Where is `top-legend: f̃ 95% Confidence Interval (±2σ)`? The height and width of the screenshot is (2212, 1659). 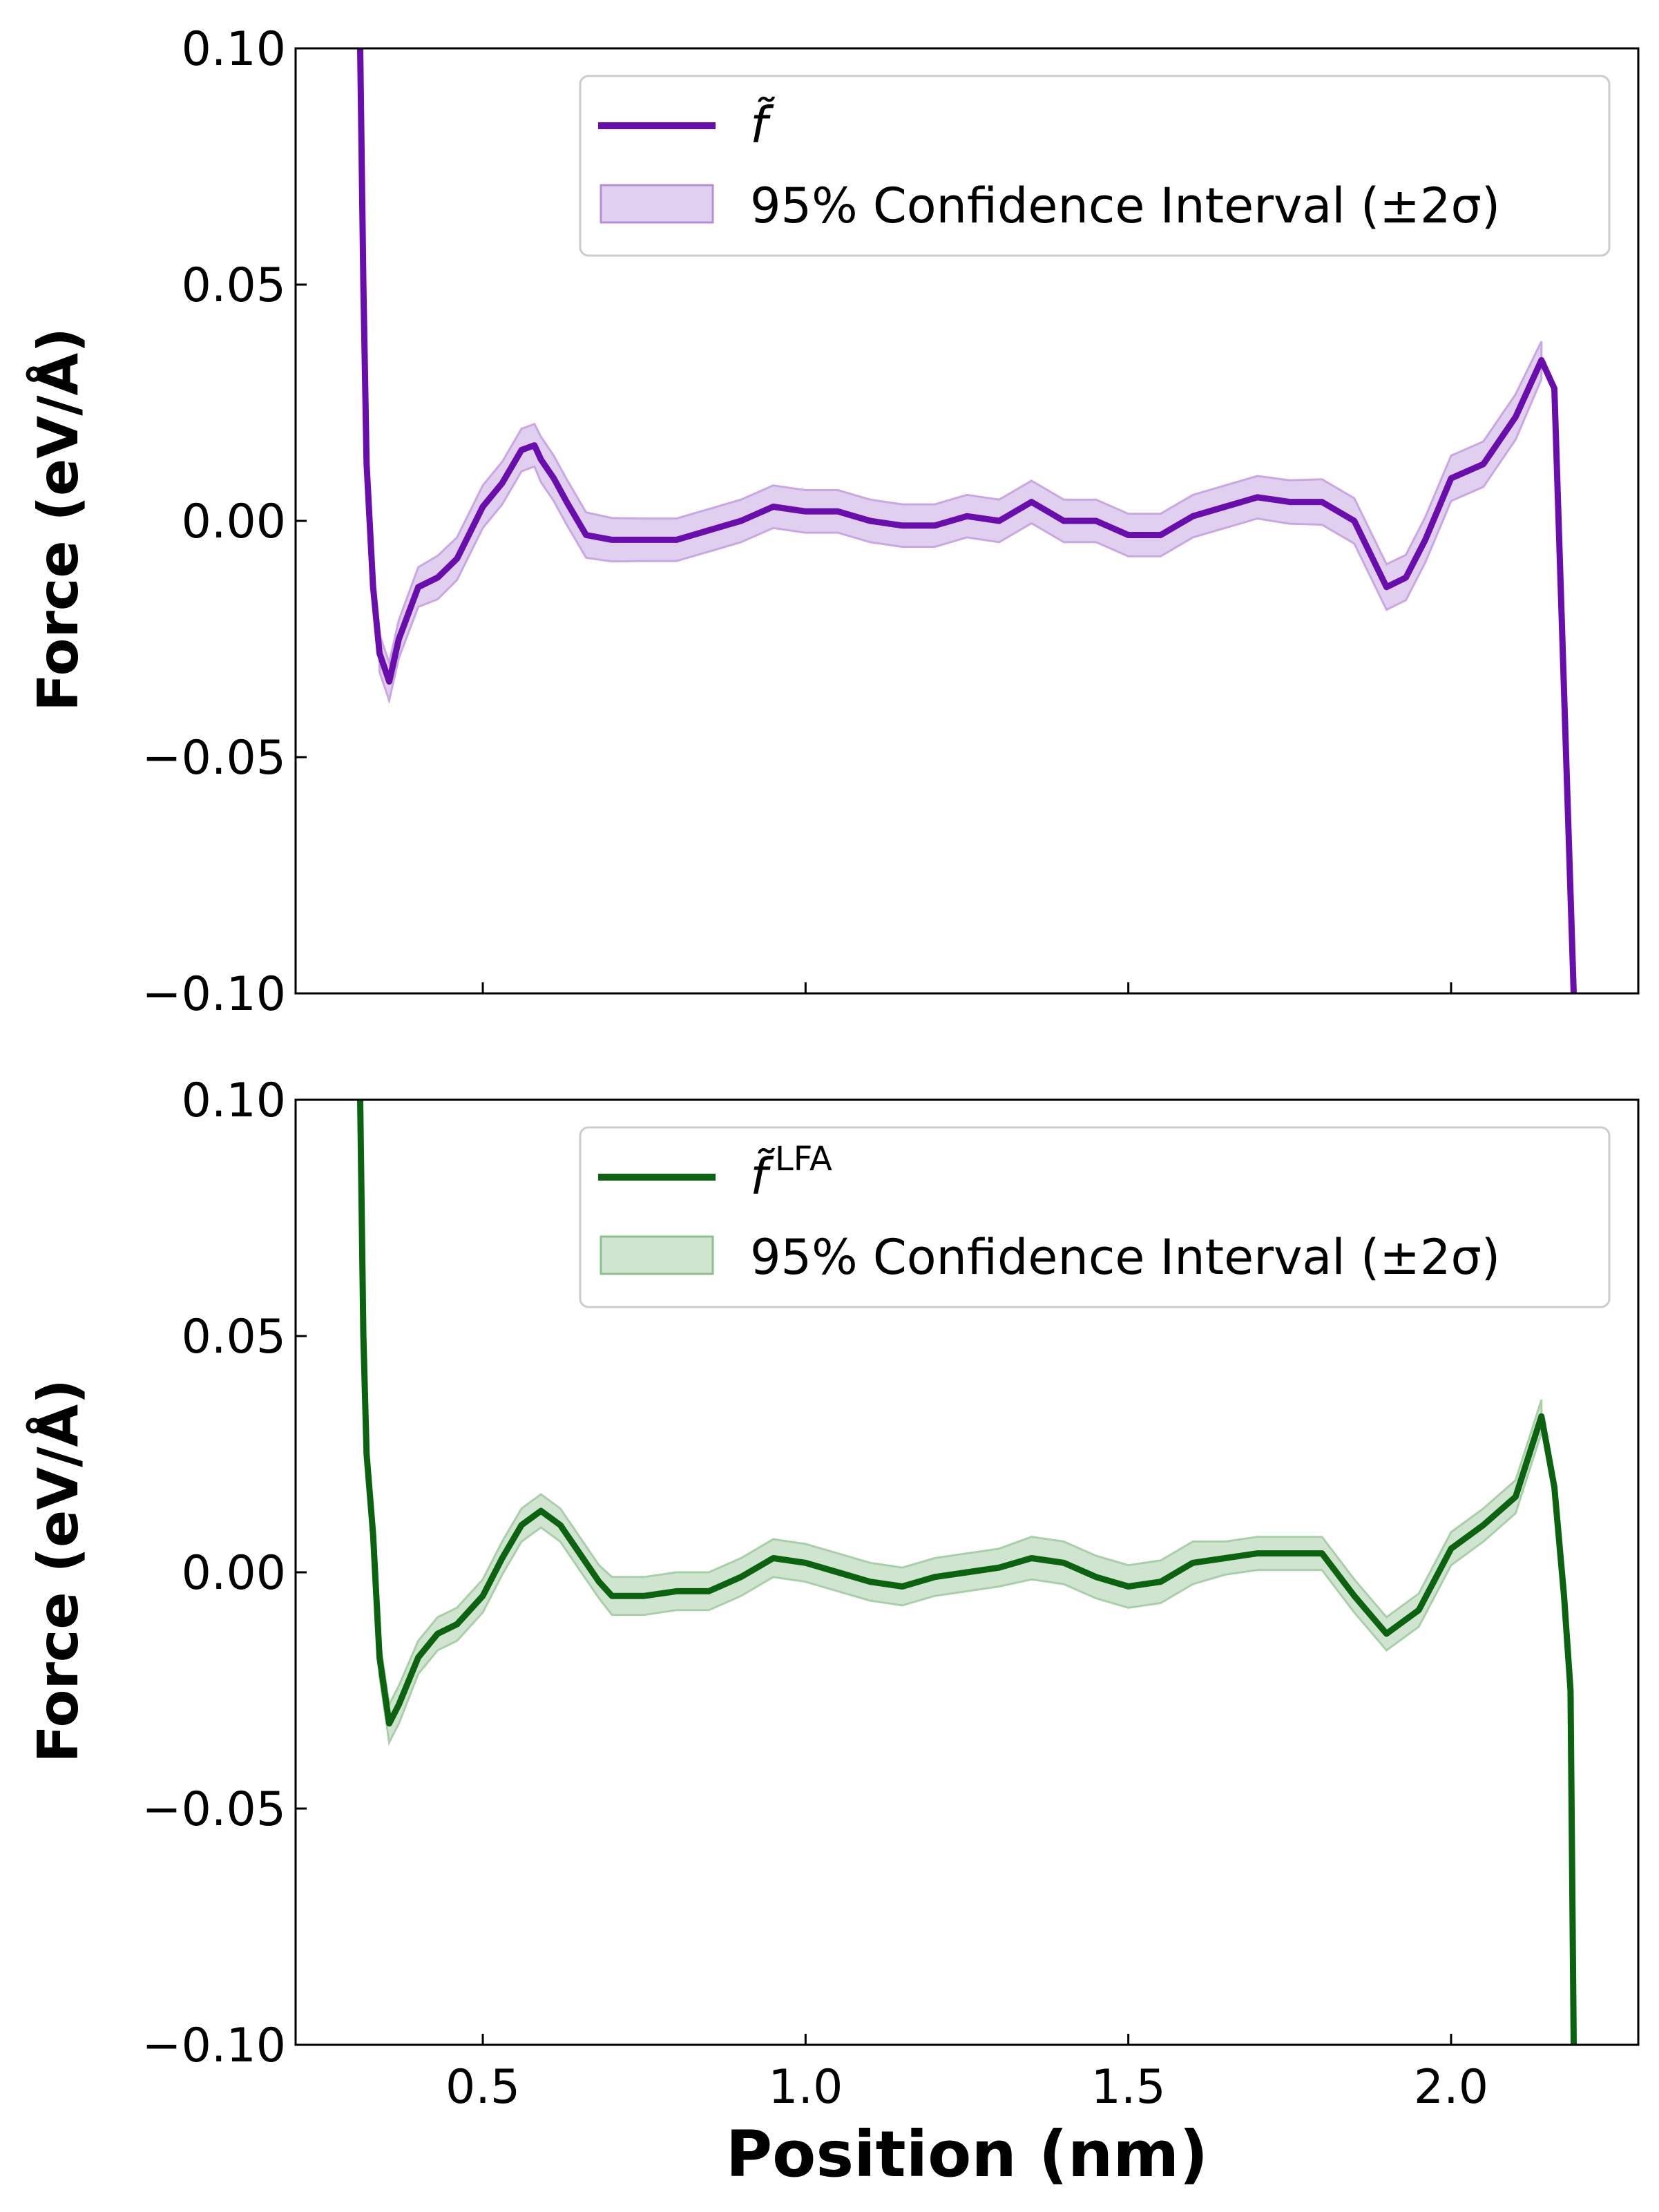 top-legend: f̃ 95% Confidence Interval (±2σ) is located at coordinates (1095, 166).